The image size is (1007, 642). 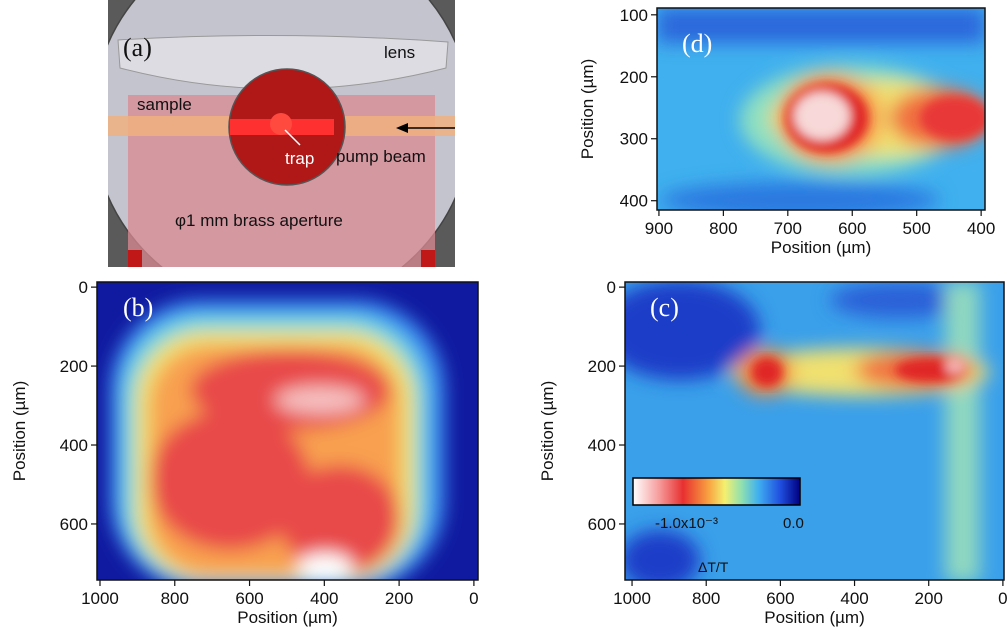 I want to click on annotation: trap, so click(x=299, y=158).